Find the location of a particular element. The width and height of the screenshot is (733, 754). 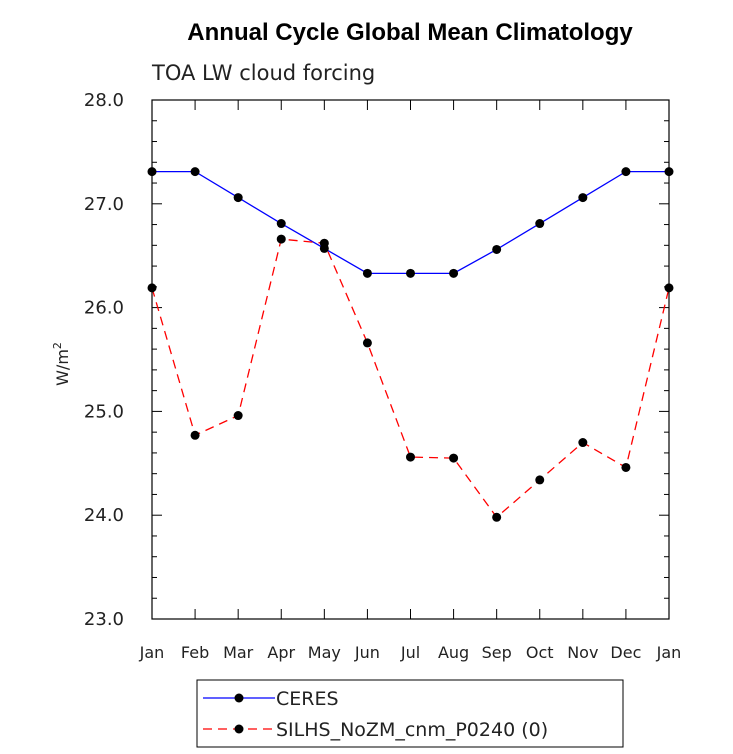

legend-box is located at coordinates (410, 713).